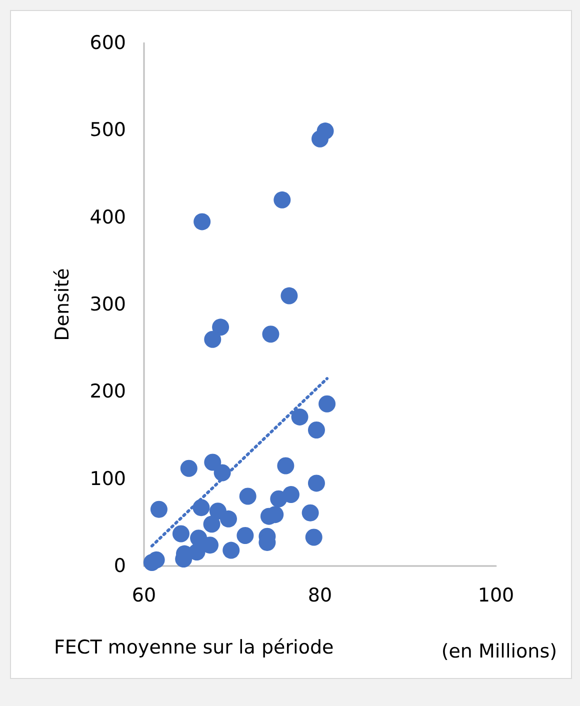  Describe the element at coordinates (108, 43) in the screenshot. I see `y-tick-label: 600` at that location.